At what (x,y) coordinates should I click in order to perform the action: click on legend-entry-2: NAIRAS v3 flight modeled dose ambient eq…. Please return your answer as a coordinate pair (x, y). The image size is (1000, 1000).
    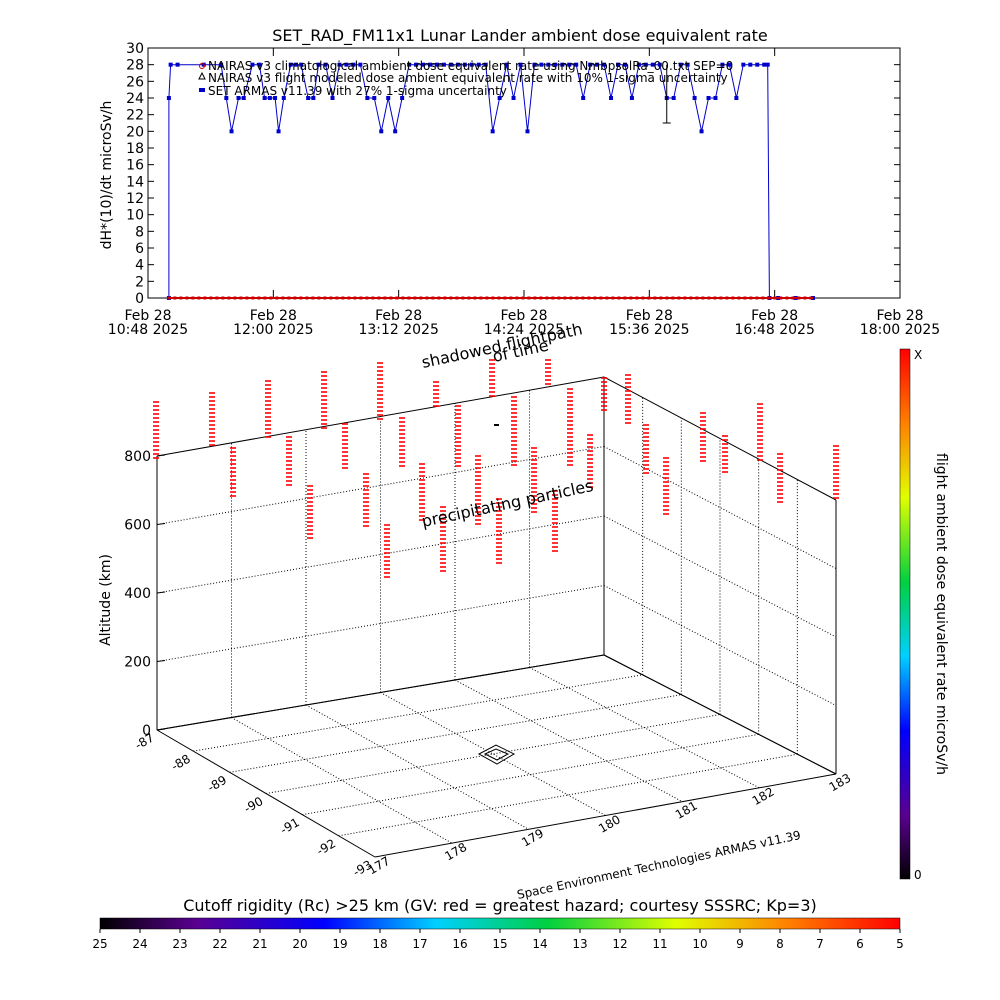
    Looking at the image, I should click on (468, 78).